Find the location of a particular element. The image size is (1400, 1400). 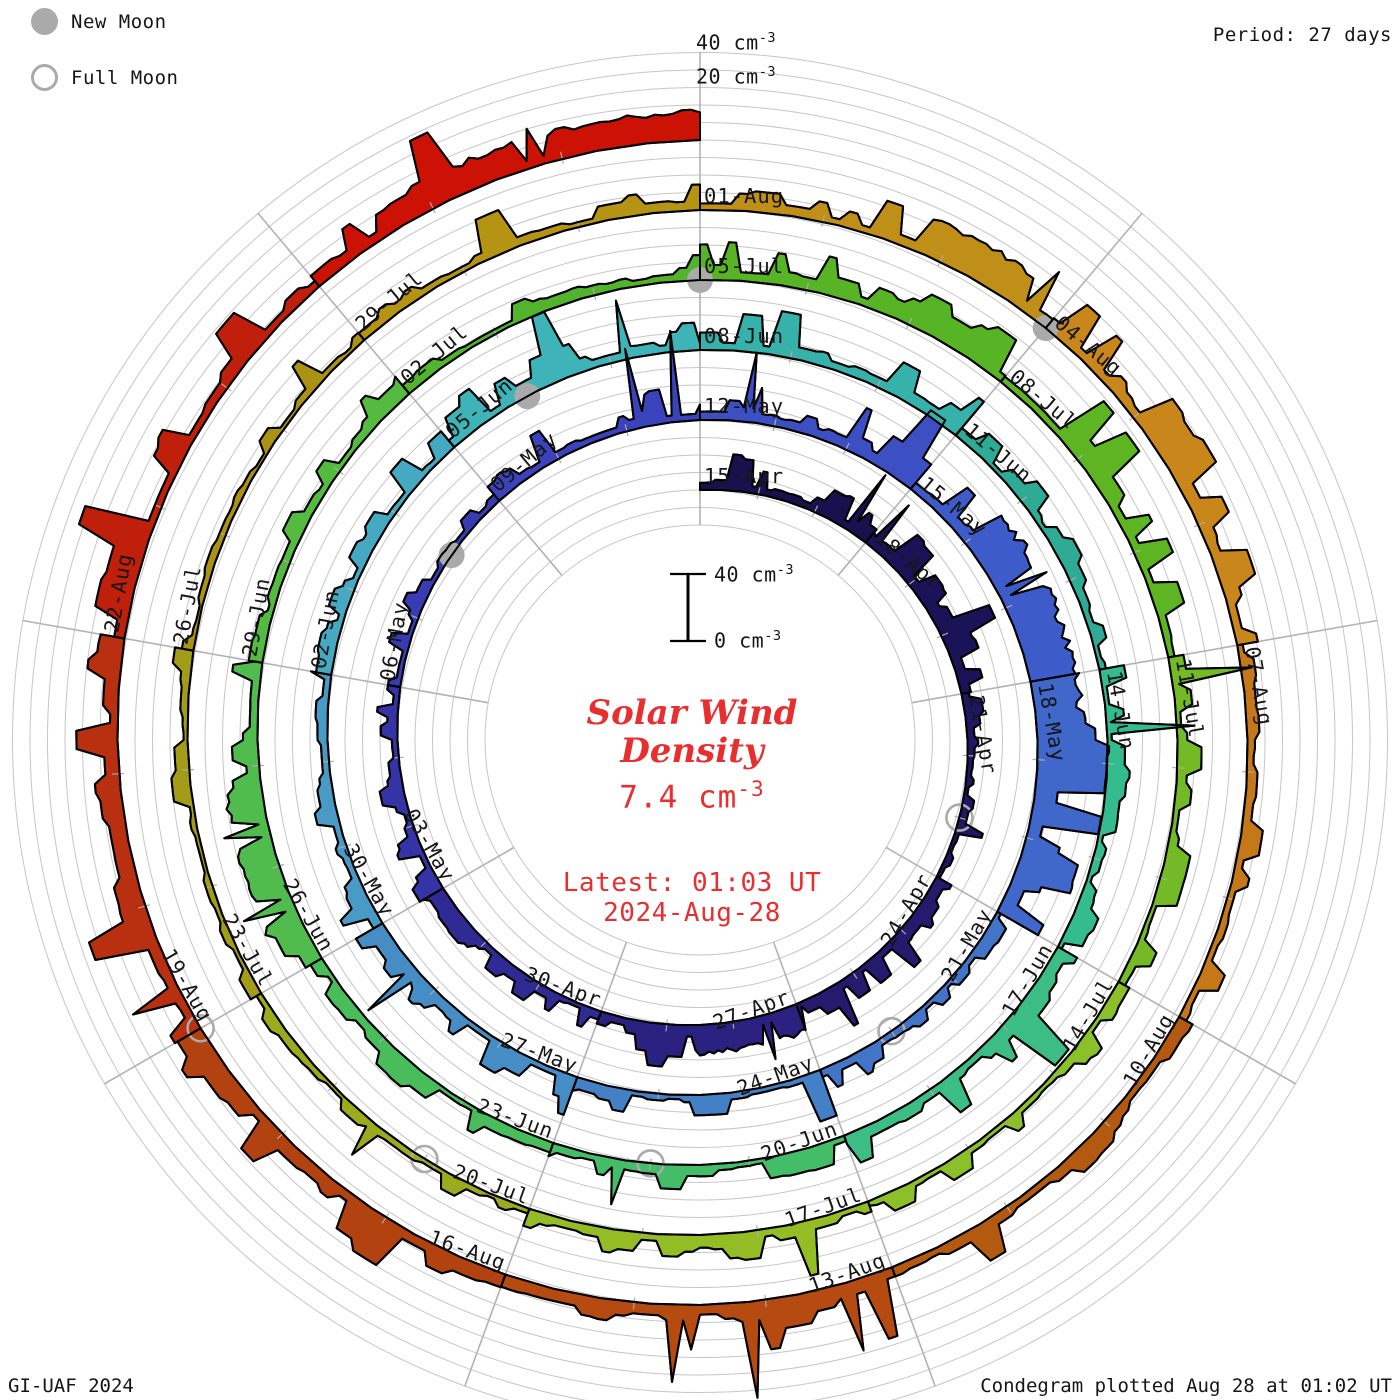

date-label: 01-Aug is located at coordinates (744, 196).